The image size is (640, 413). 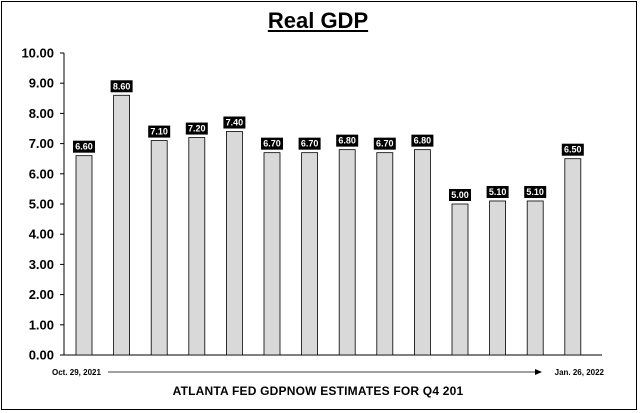 I want to click on data-label: 8.60, so click(x=122, y=86).